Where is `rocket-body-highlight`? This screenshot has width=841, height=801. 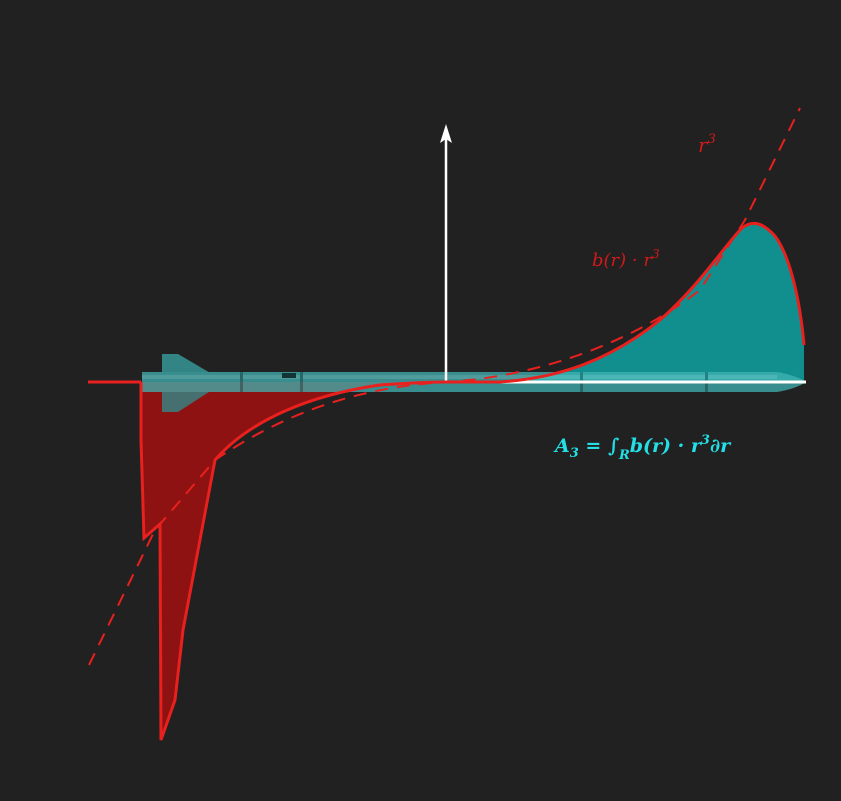 rocket-body-highlight is located at coordinates (459, 377).